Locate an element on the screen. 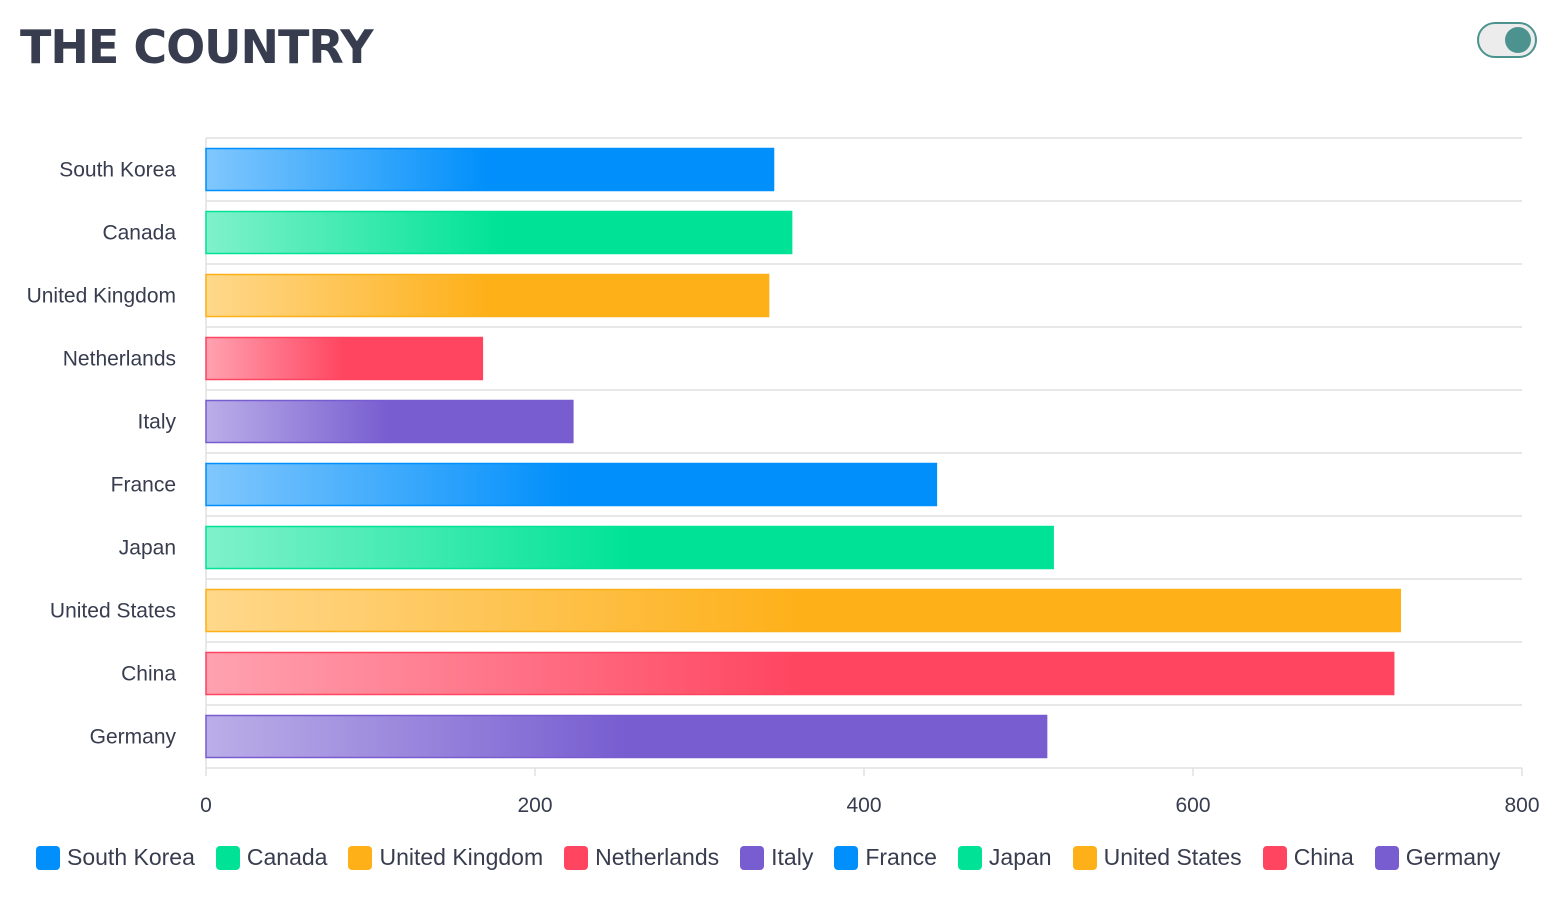 The width and height of the screenshot is (1560, 900). legend-item: United Kingdom is located at coordinates (445, 857).